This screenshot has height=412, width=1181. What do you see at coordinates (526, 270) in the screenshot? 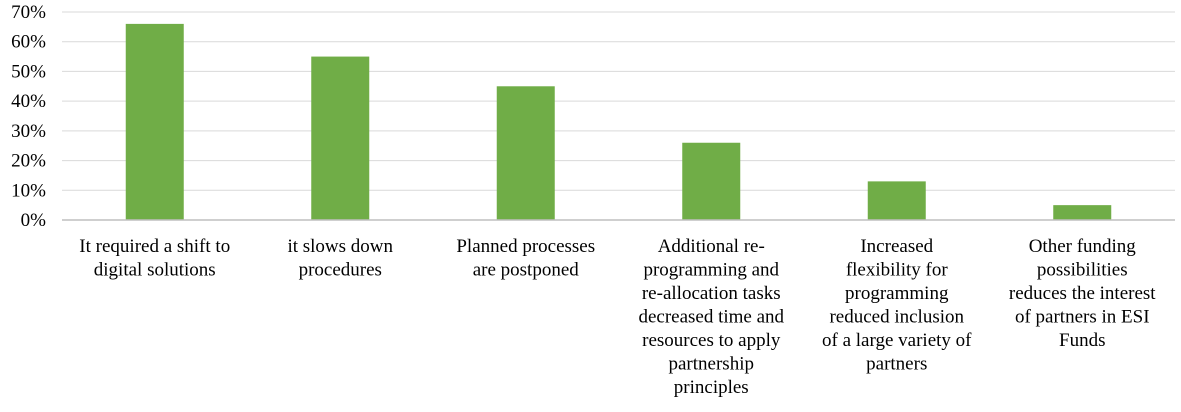
I see `x-category-label-line: are postponed` at bounding box center [526, 270].